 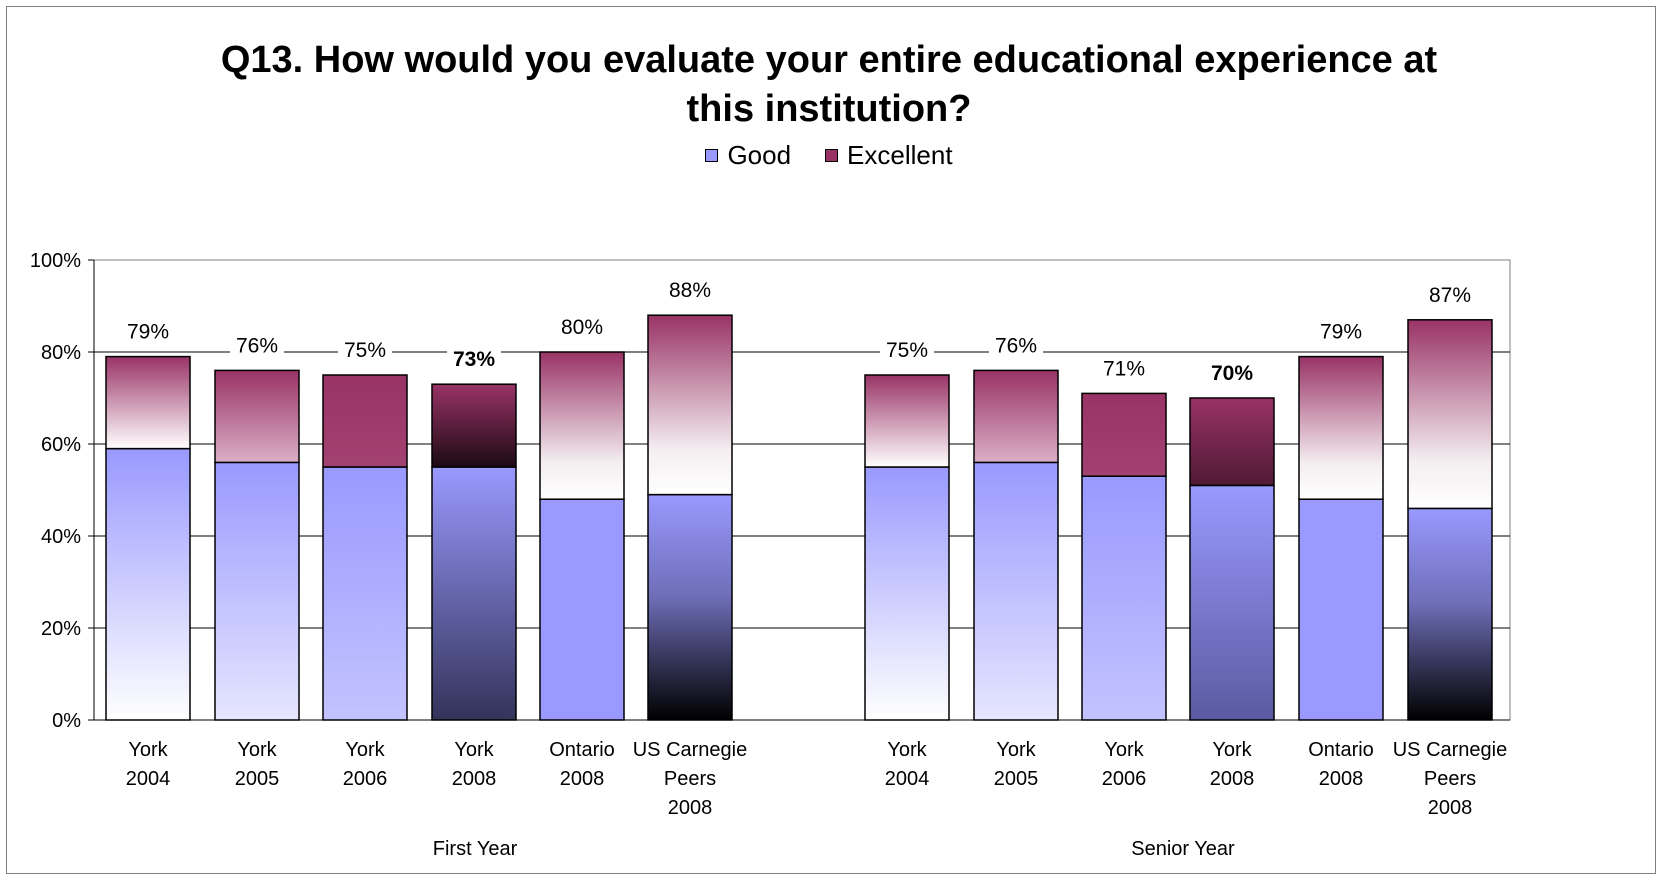 I want to click on data-label-total: 87%, so click(x=1450, y=295).